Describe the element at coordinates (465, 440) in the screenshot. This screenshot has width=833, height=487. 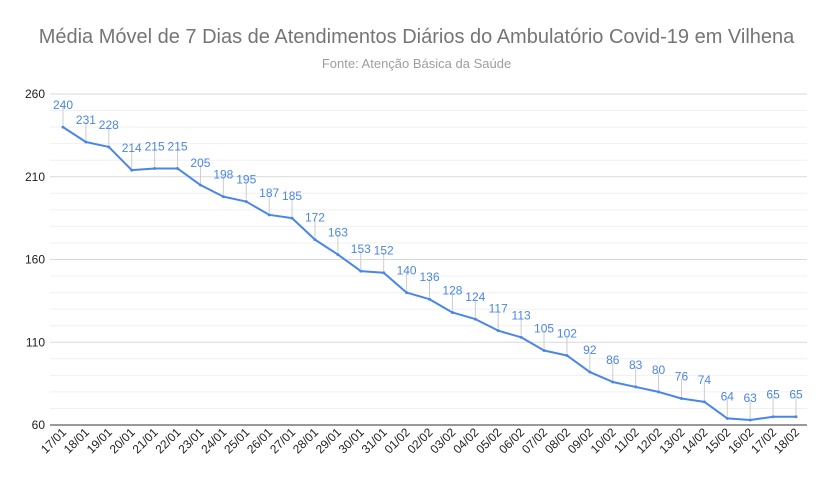
I see `x-tick-label: 04/02` at that location.